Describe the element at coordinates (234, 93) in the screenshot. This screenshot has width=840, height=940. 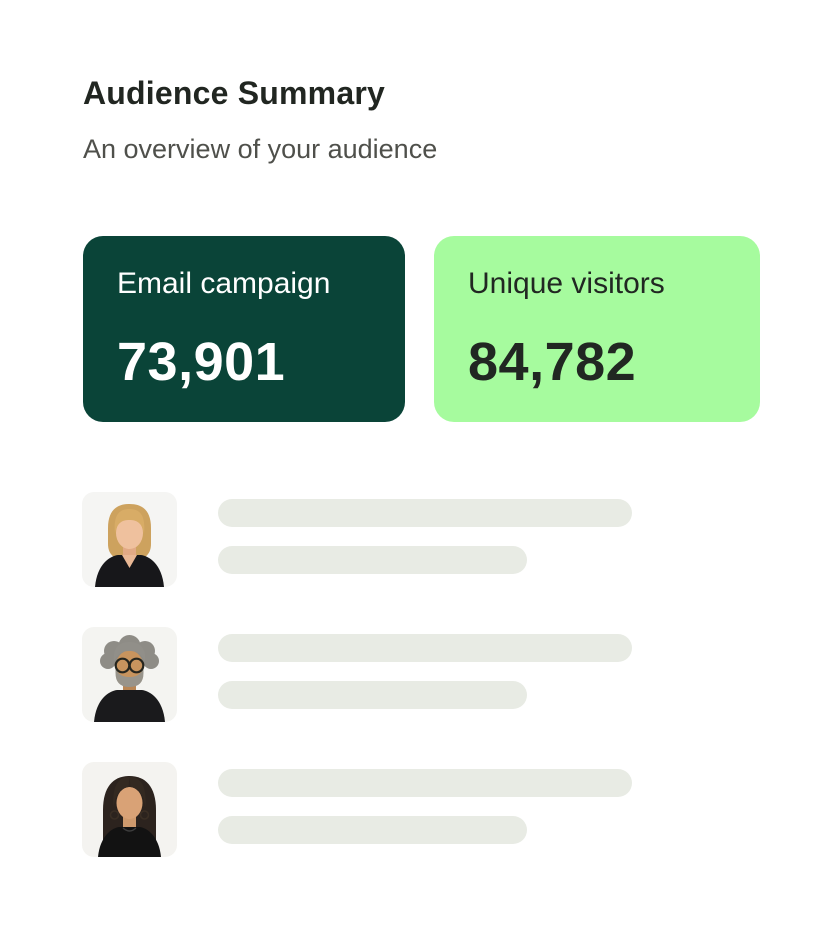
I see `page-title: Audience Summary` at that location.